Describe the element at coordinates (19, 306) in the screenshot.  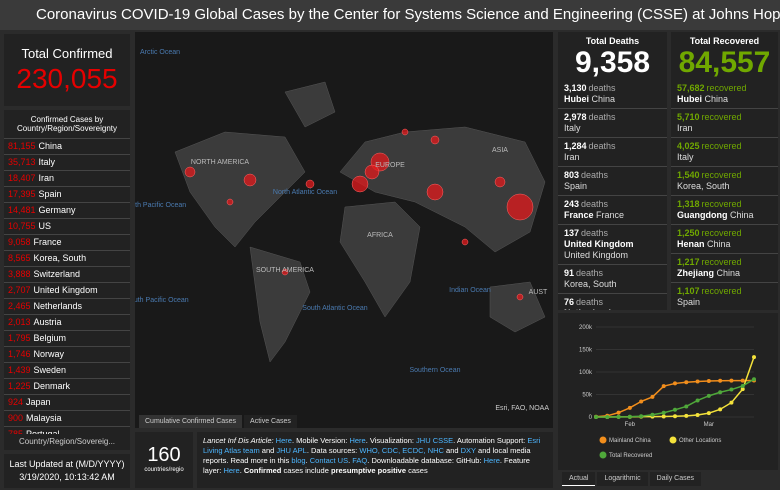
I see `count: 2,465` at that location.